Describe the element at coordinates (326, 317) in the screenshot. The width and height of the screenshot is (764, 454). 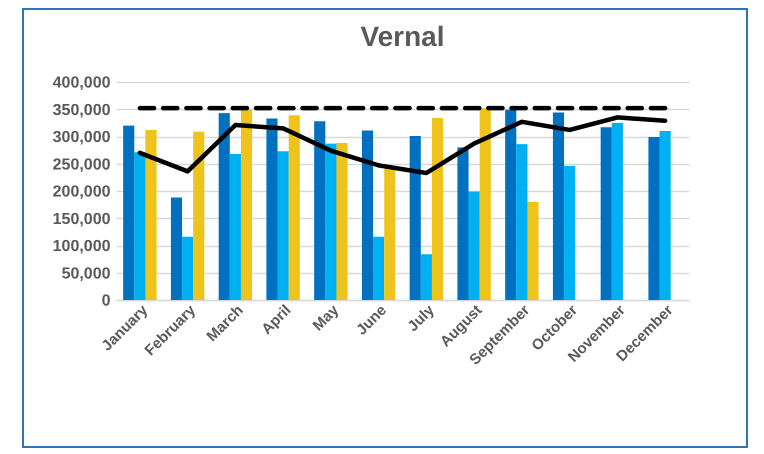
I see `x-tick-label: May` at that location.